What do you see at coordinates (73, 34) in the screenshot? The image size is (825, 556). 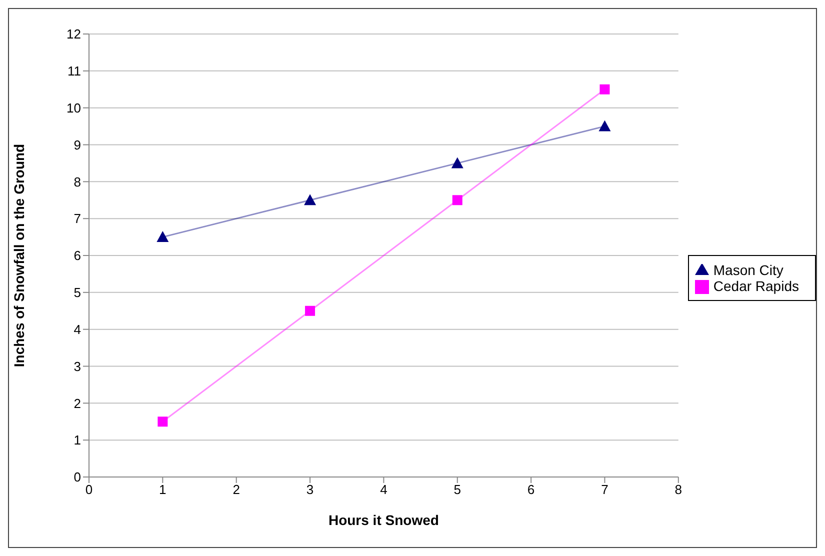 I see `y-tick-label: 12` at bounding box center [73, 34].